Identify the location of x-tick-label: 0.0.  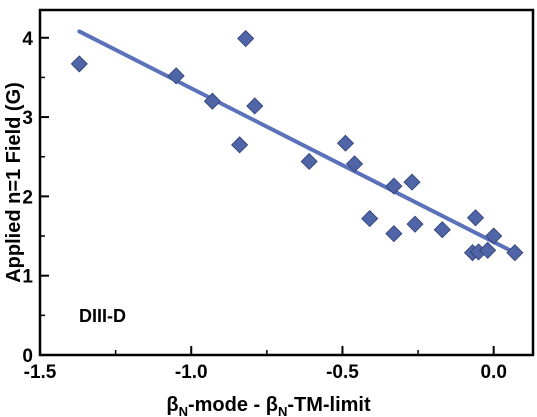
(493, 372).